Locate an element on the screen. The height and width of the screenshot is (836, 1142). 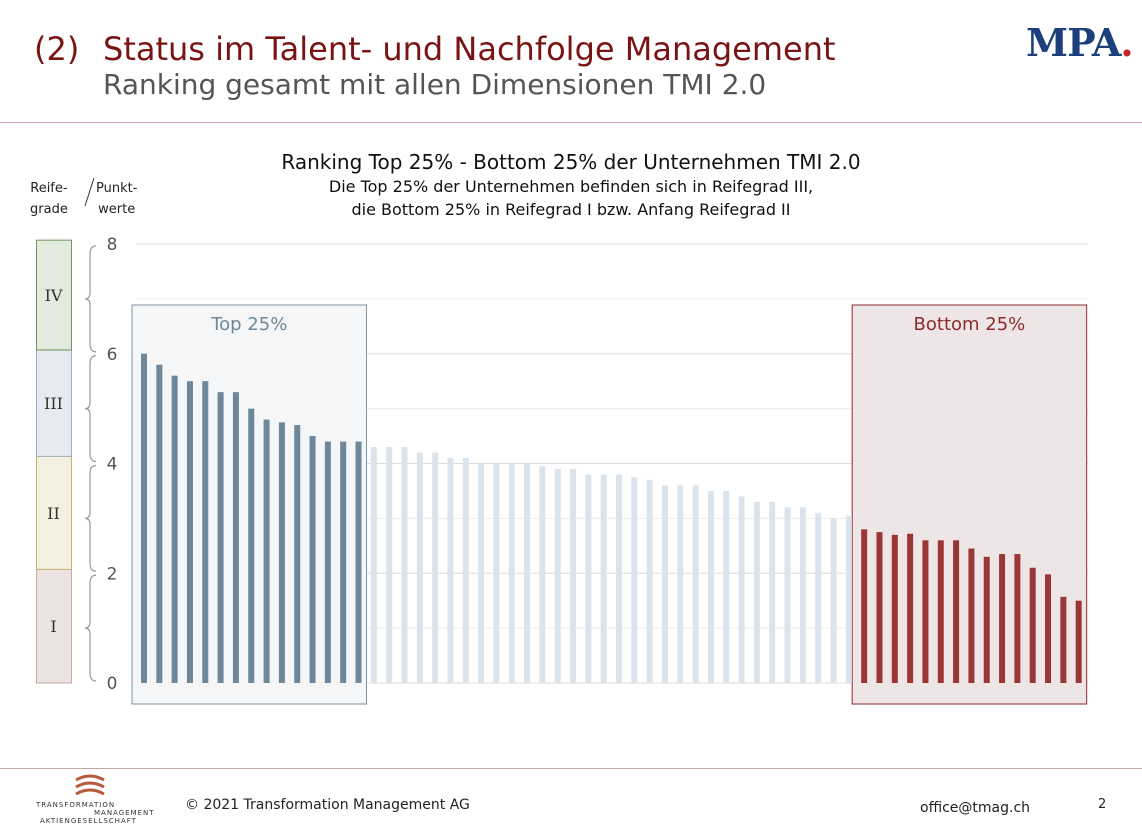
y-tick-label: 0 is located at coordinates (112, 684).